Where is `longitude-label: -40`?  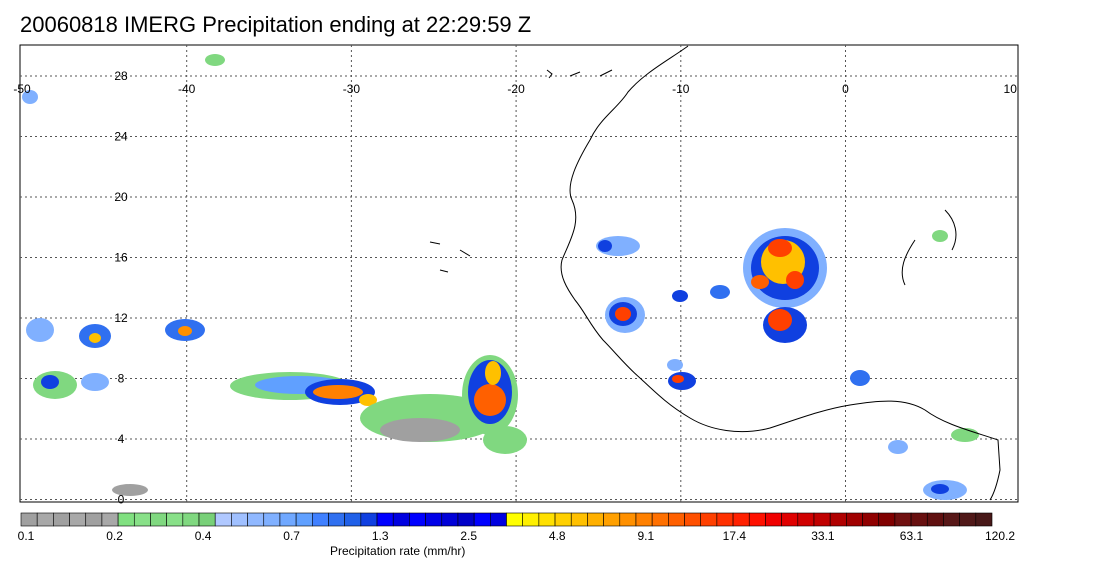
longitude-label: -40 is located at coordinates (187, 89).